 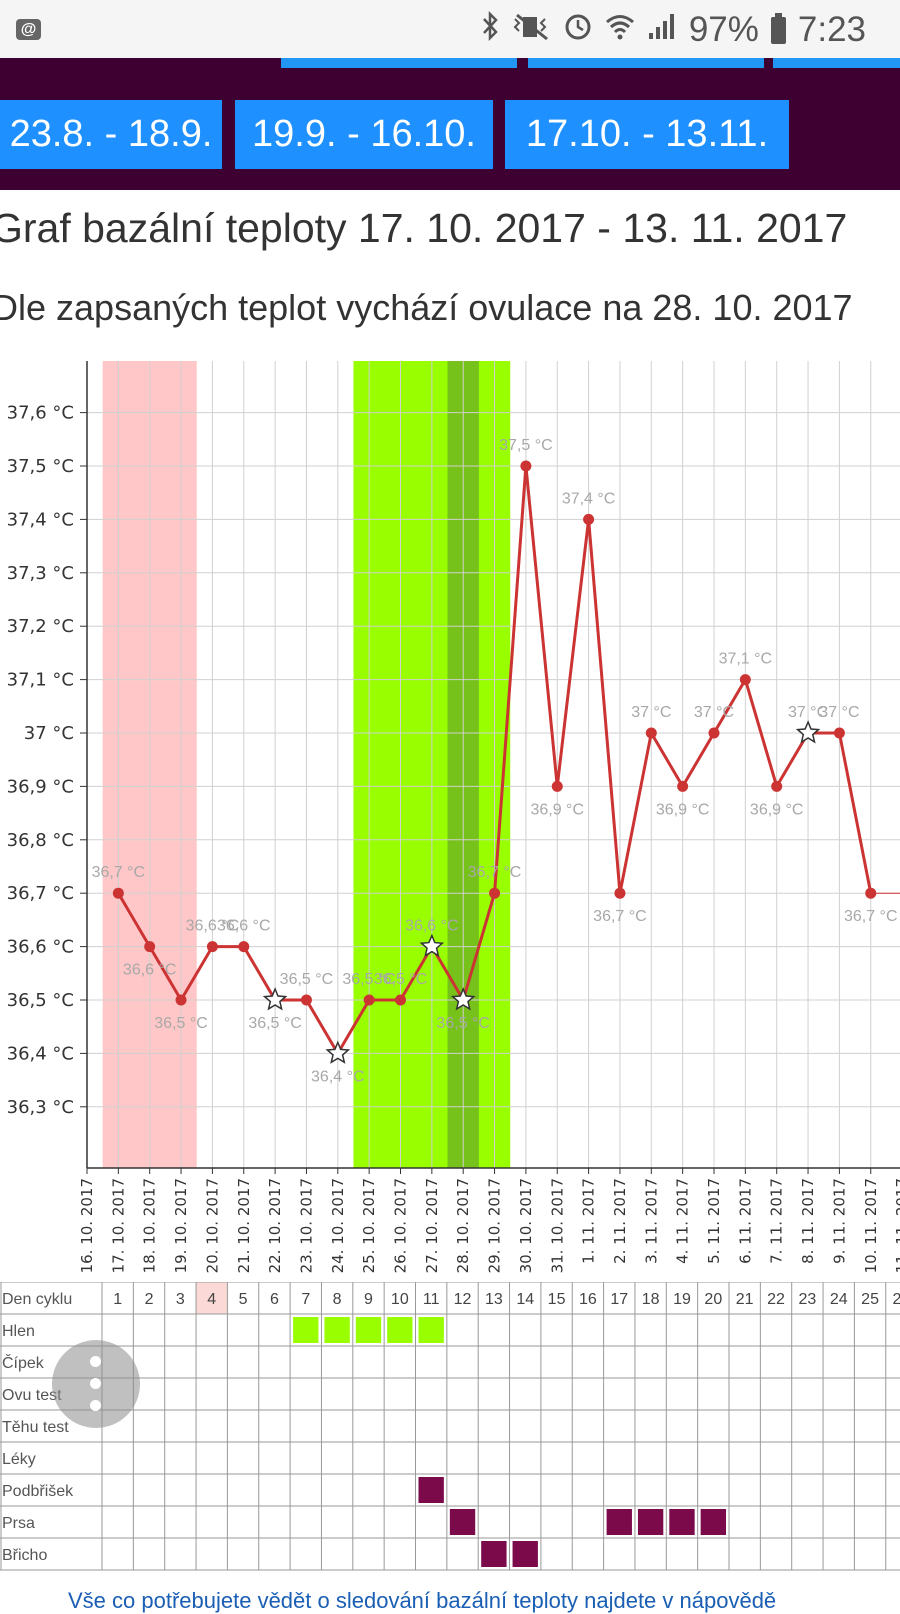 What do you see at coordinates (714, 1221) in the screenshot?
I see `x-tick-label: 5. 11. 2017` at bounding box center [714, 1221].